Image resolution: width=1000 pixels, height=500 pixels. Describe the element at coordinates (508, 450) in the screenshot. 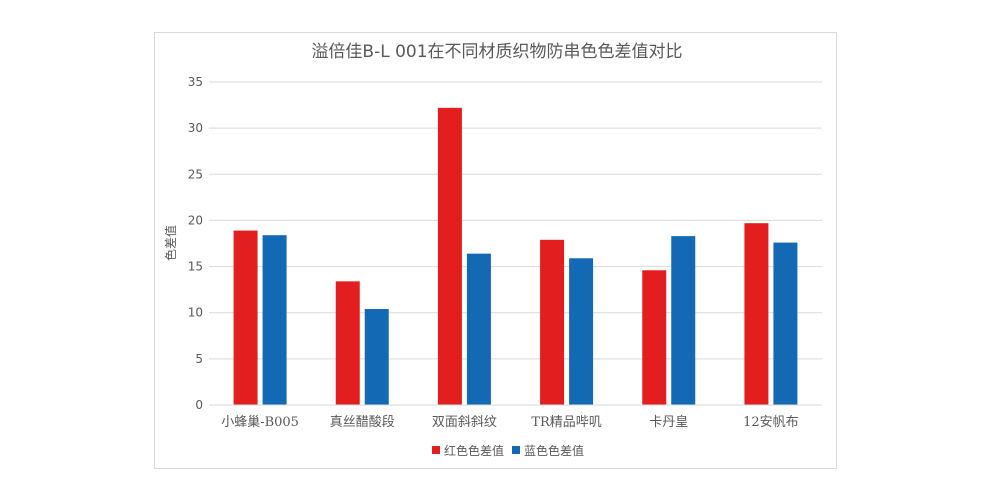

I see `legend: 红色色差值 蓝色色差值` at that location.